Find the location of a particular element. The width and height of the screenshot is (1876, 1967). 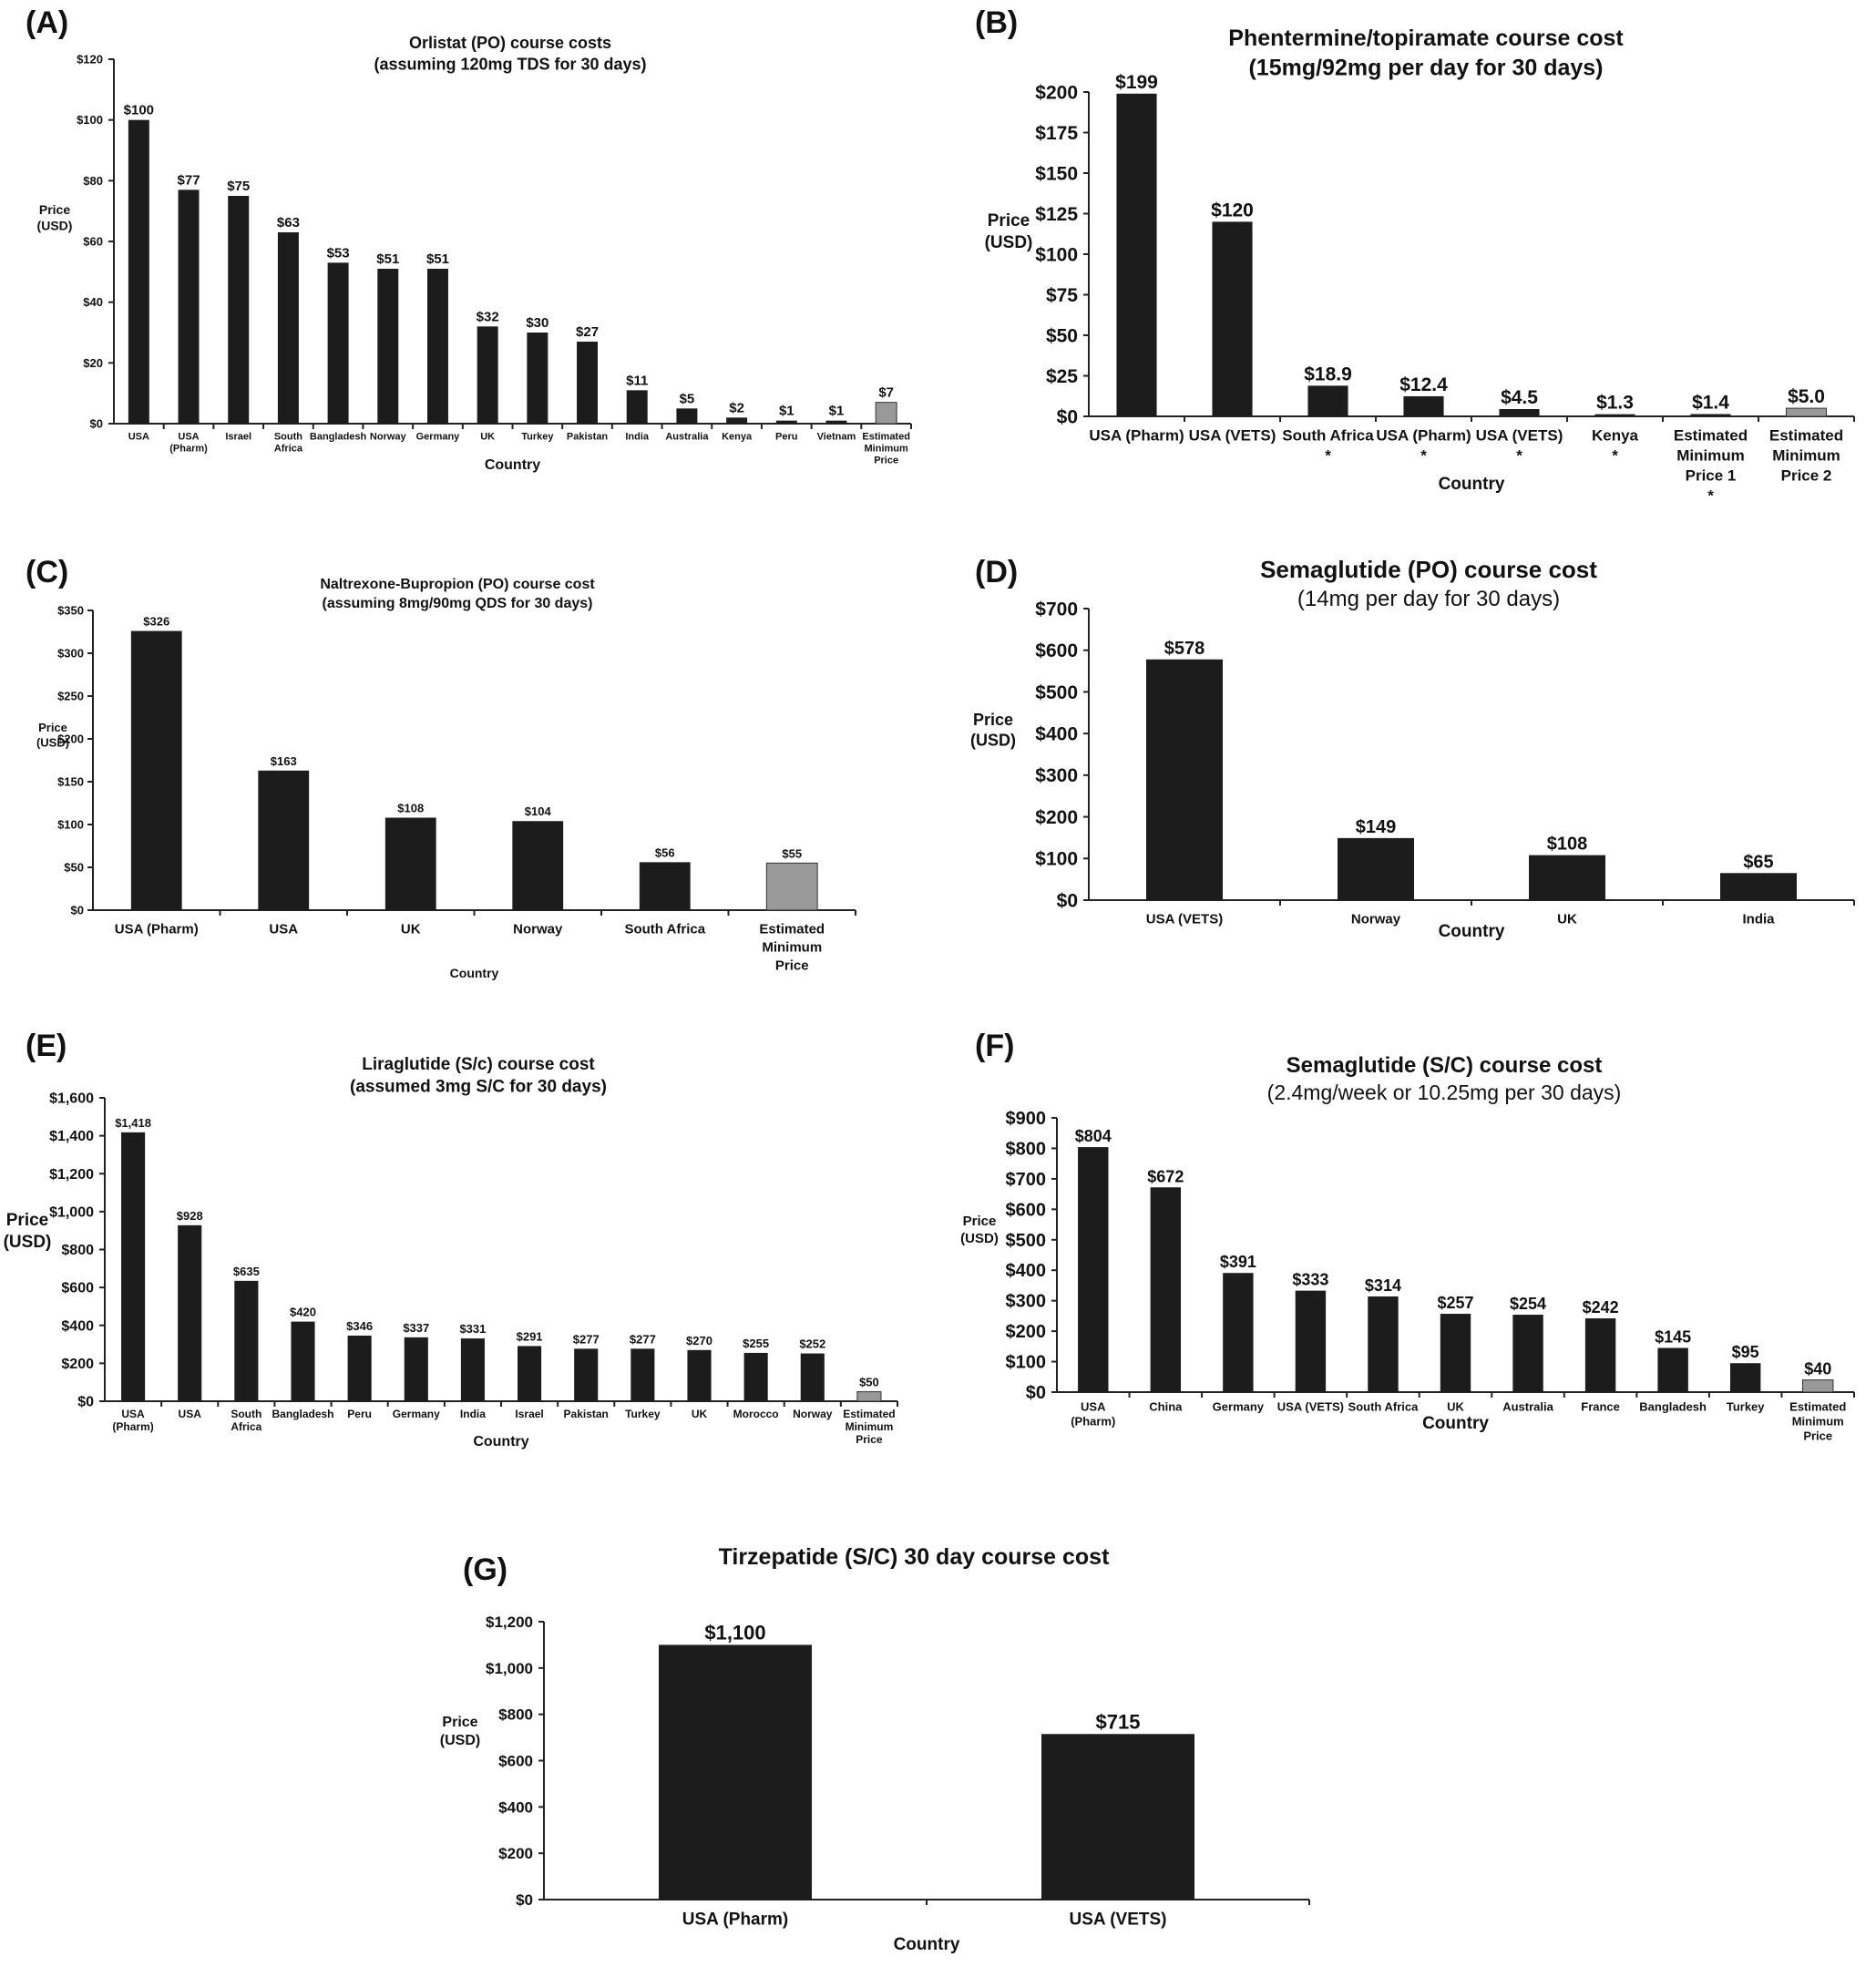

value-label: $145 is located at coordinates (1673, 1338).